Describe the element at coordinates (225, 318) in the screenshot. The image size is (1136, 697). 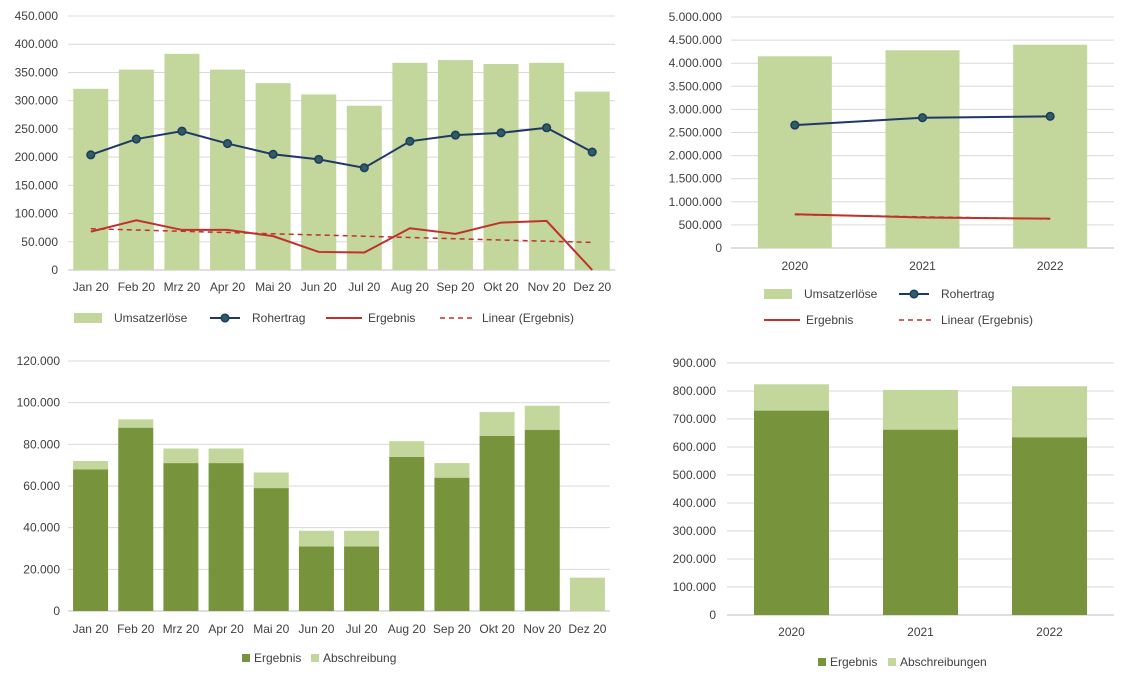
I see `legend-marker-rohertrag` at that location.